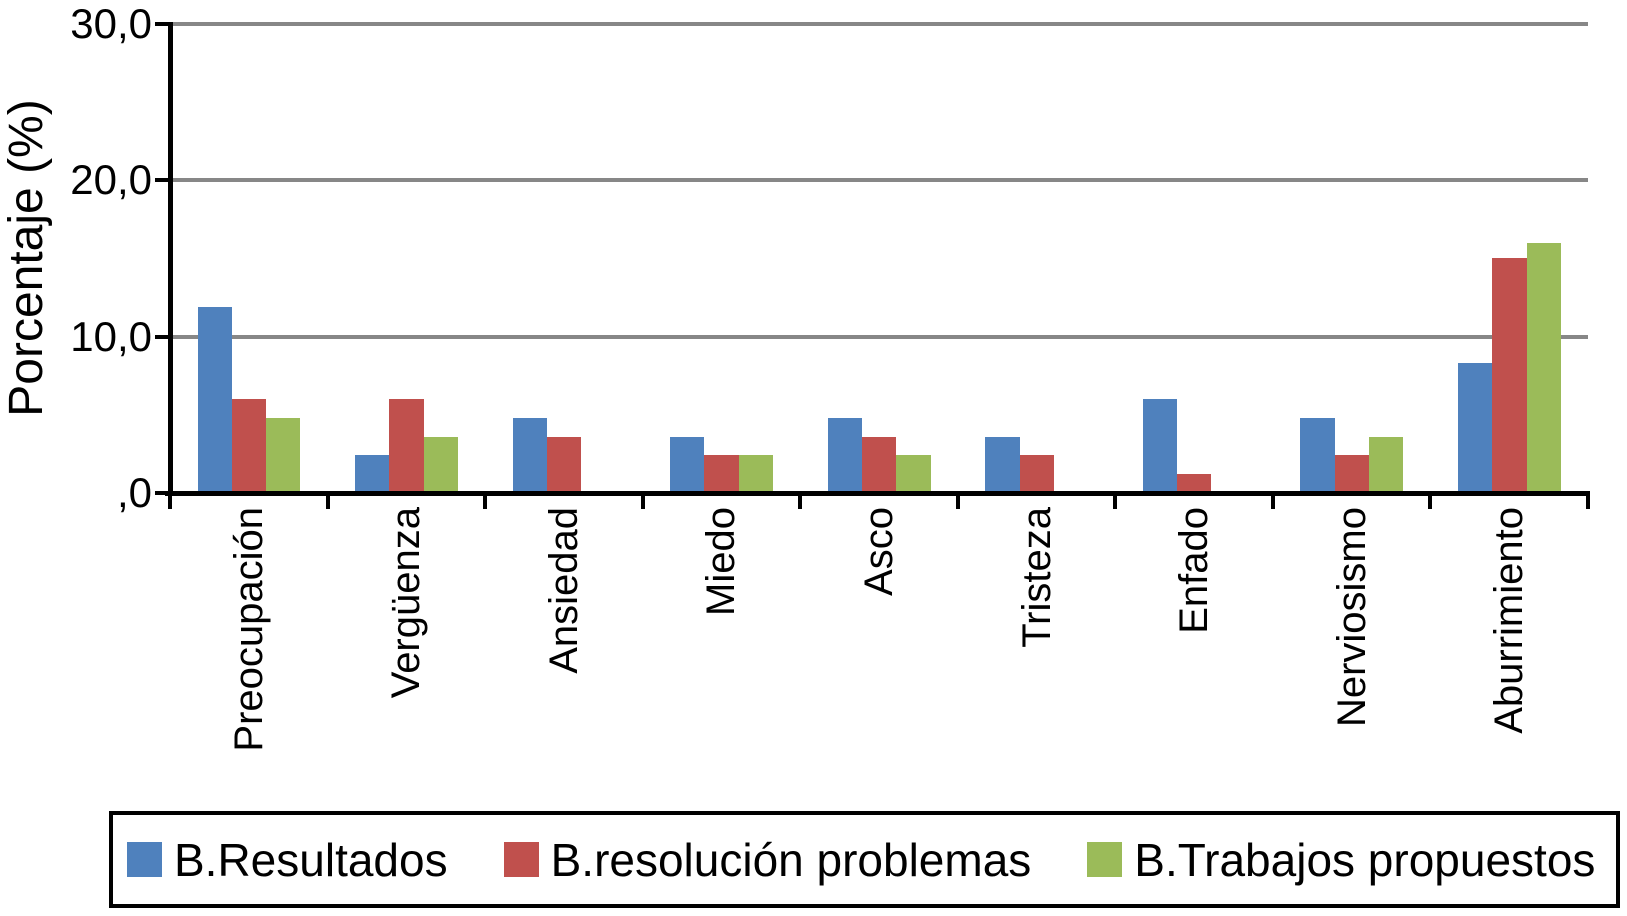 This screenshot has width=1627, height=916. What do you see at coordinates (1509, 375) in the screenshot?
I see `bar-B.resolución problemas-Aburrimiento` at bounding box center [1509, 375].